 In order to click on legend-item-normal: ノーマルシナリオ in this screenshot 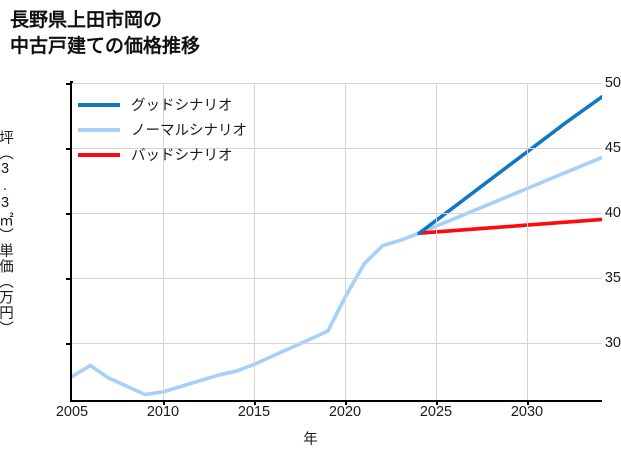, I will do `click(185, 129)`.